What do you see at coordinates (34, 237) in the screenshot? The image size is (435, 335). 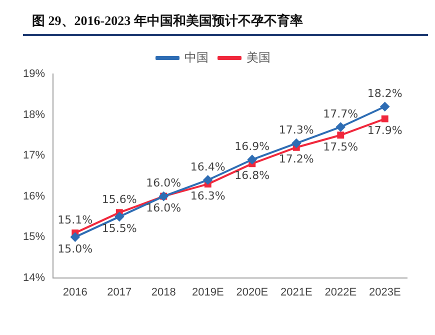 I see `y-tick-label: 15%` at bounding box center [34, 237].